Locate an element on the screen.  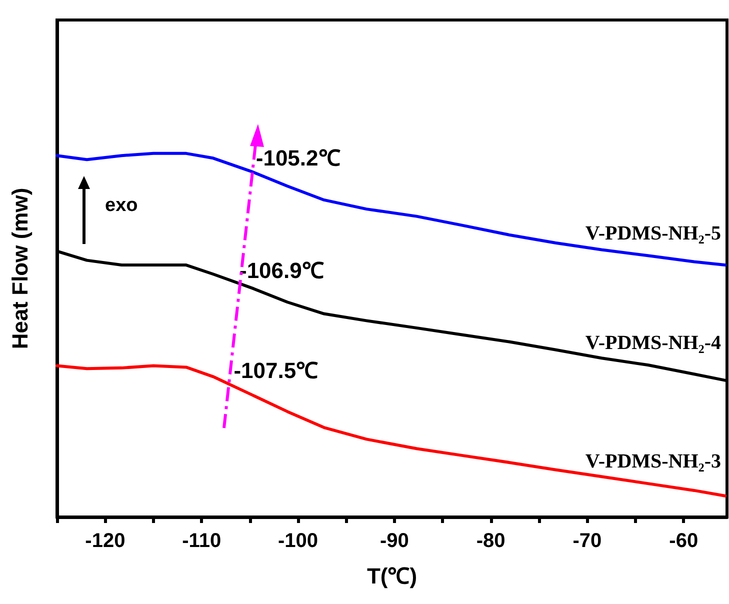
annotation: -105.2℃ is located at coordinates (298, 157).